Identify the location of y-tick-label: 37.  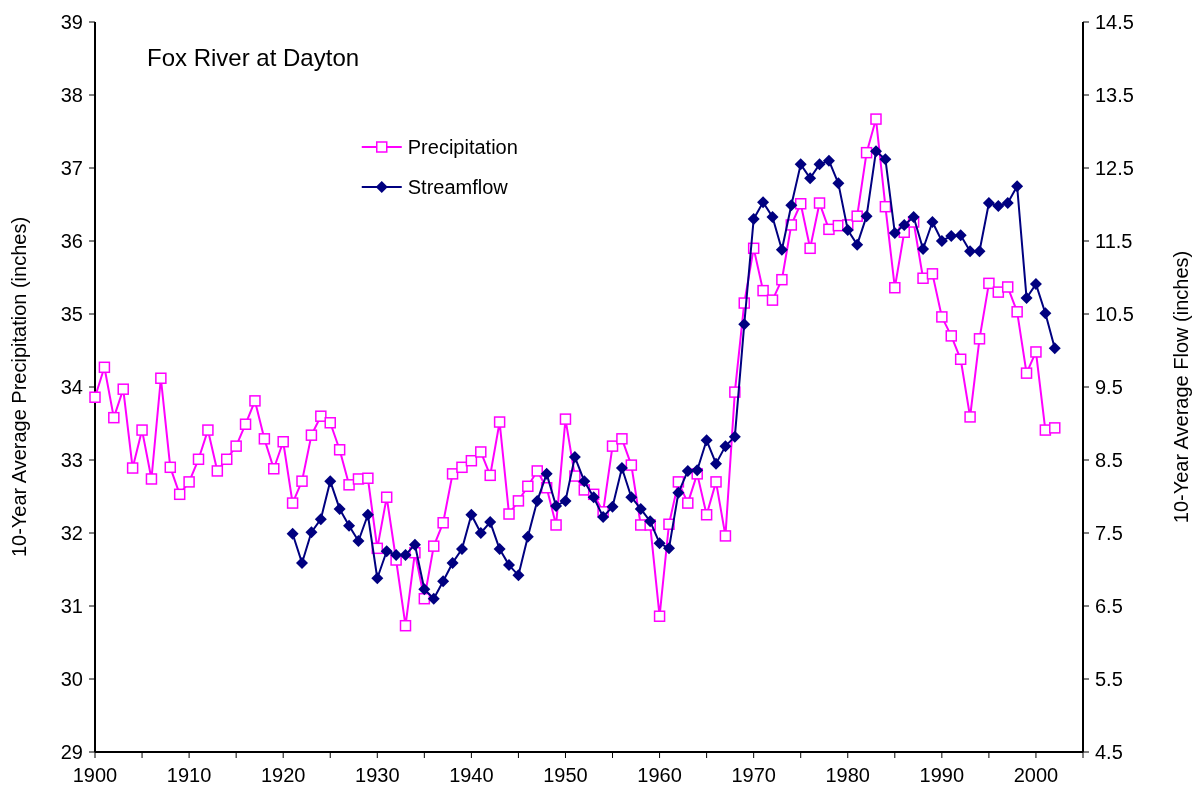
(71, 168).